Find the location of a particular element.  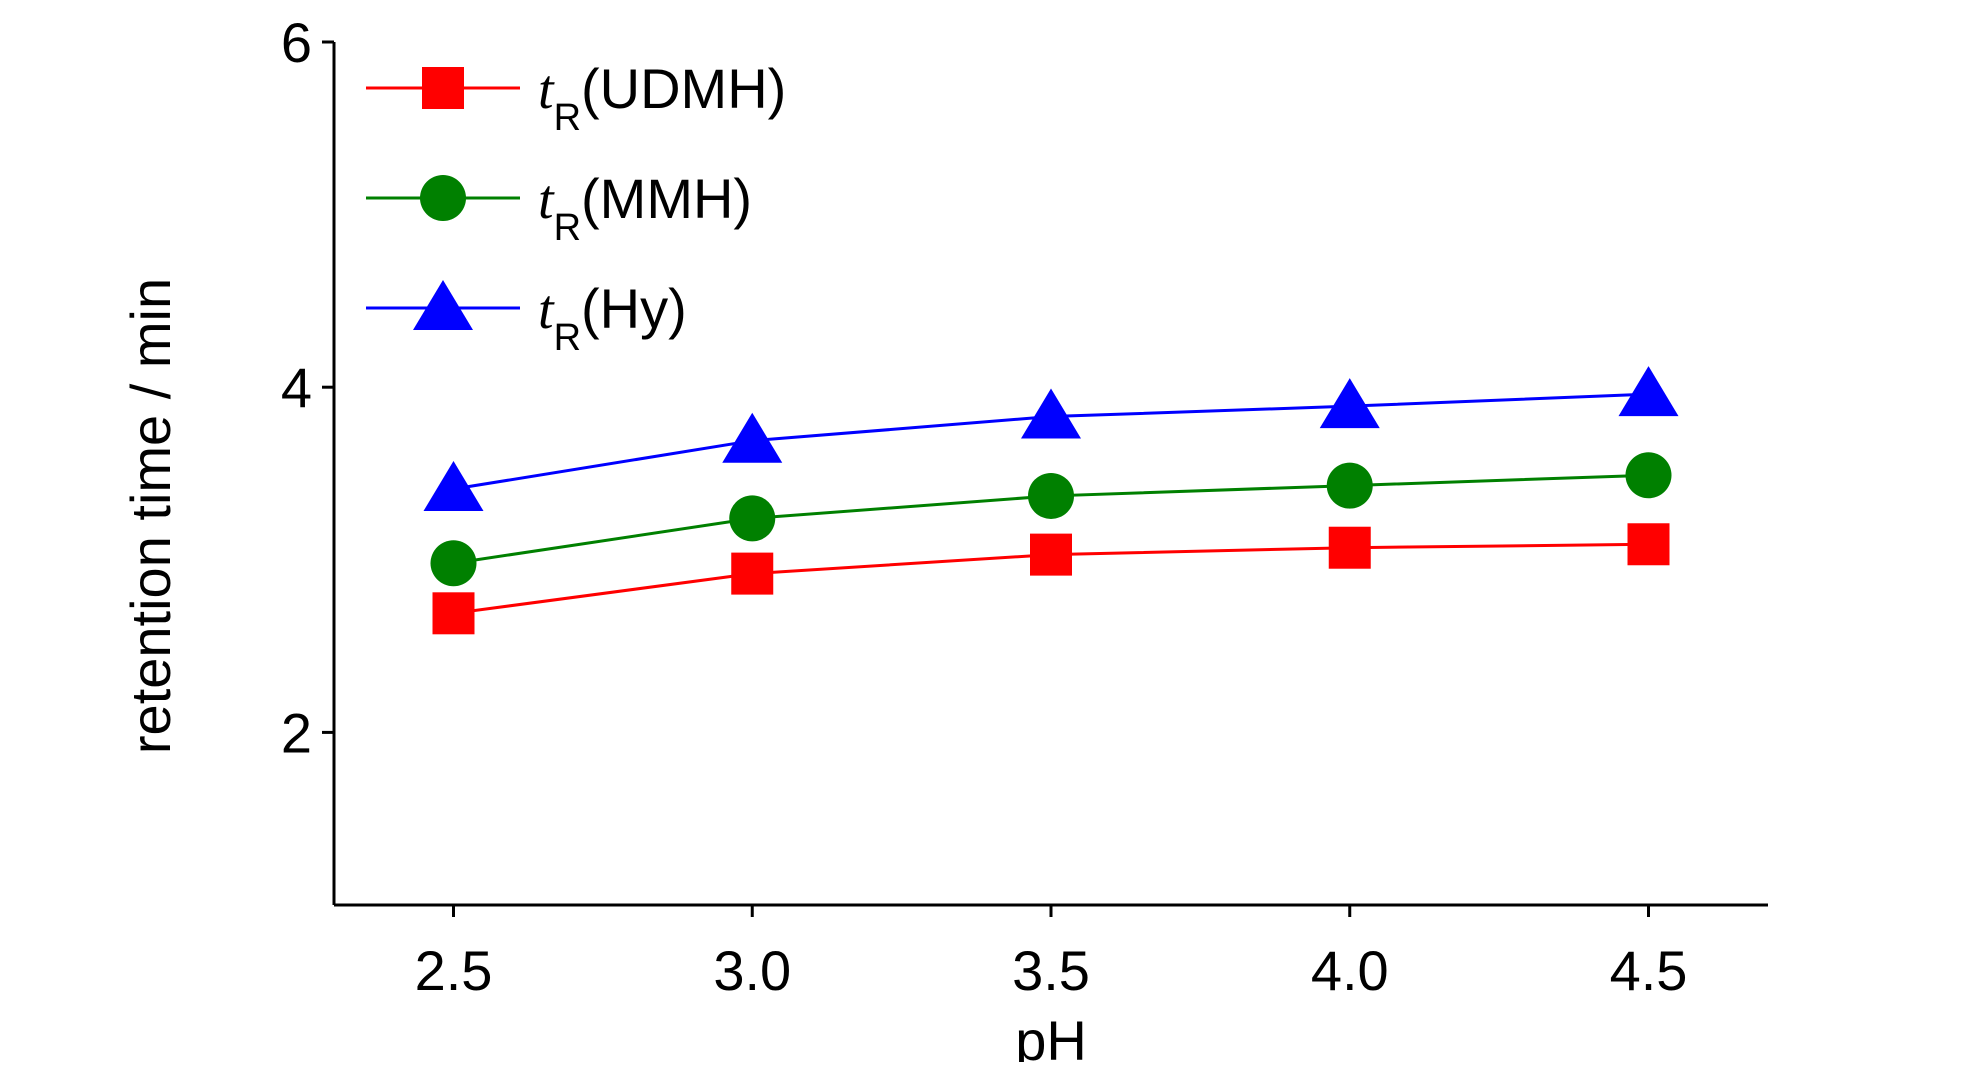

legend-item-2: tR(Hy) is located at coordinates (526, 318).